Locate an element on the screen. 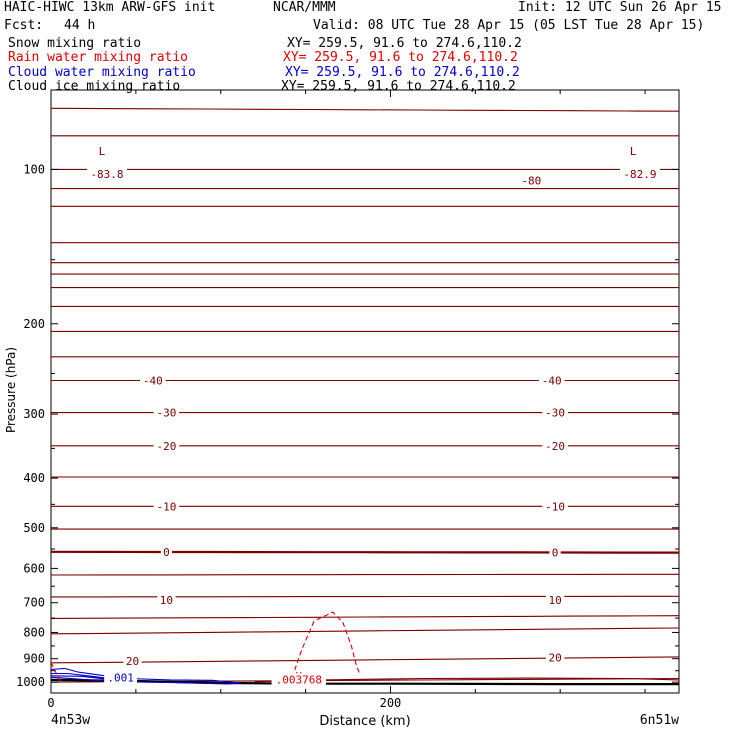 This screenshot has width=740, height=740. field-label-cloud-water: Cloud water mixing ratio is located at coordinates (102, 72).